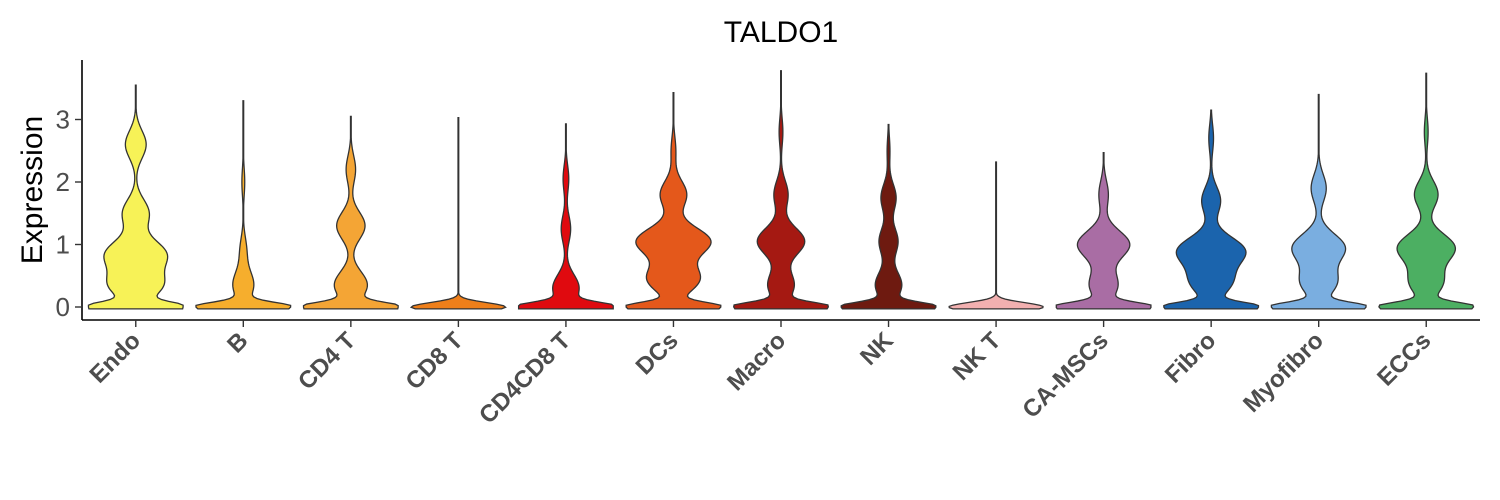  I want to click on violin-myofibro, so click(1318, 201).